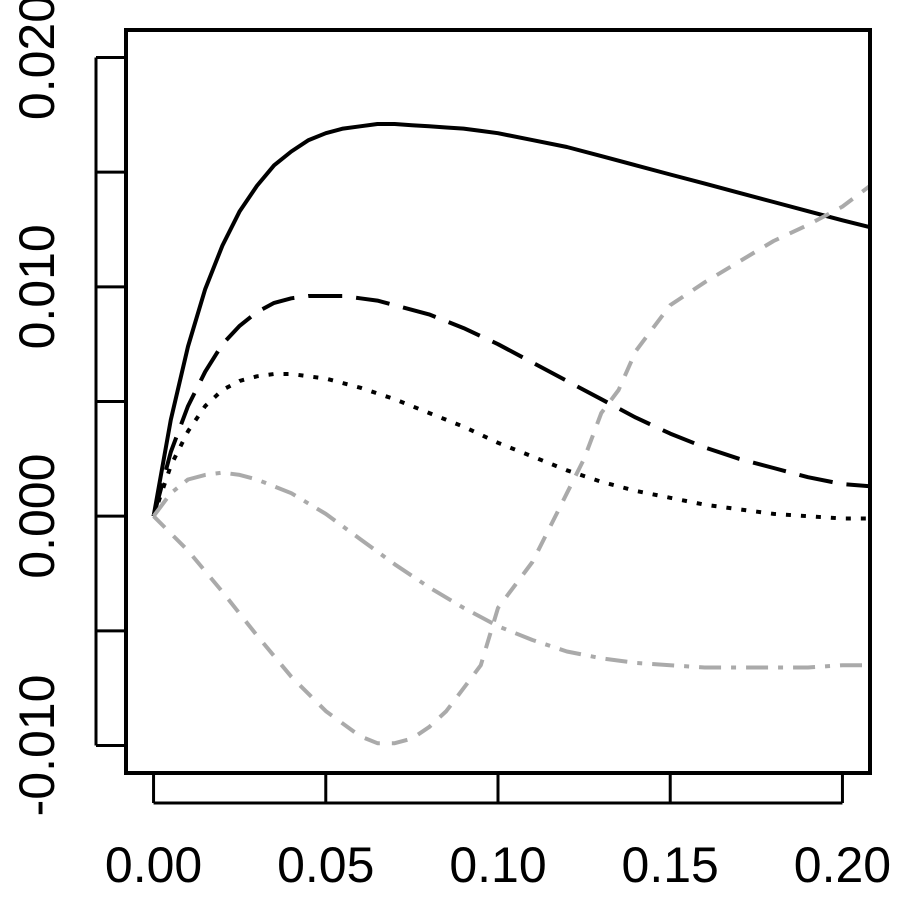 This screenshot has height=900, width=900. Describe the element at coordinates (842, 865) in the screenshot. I see `x-tick-label: 0.20` at that location.